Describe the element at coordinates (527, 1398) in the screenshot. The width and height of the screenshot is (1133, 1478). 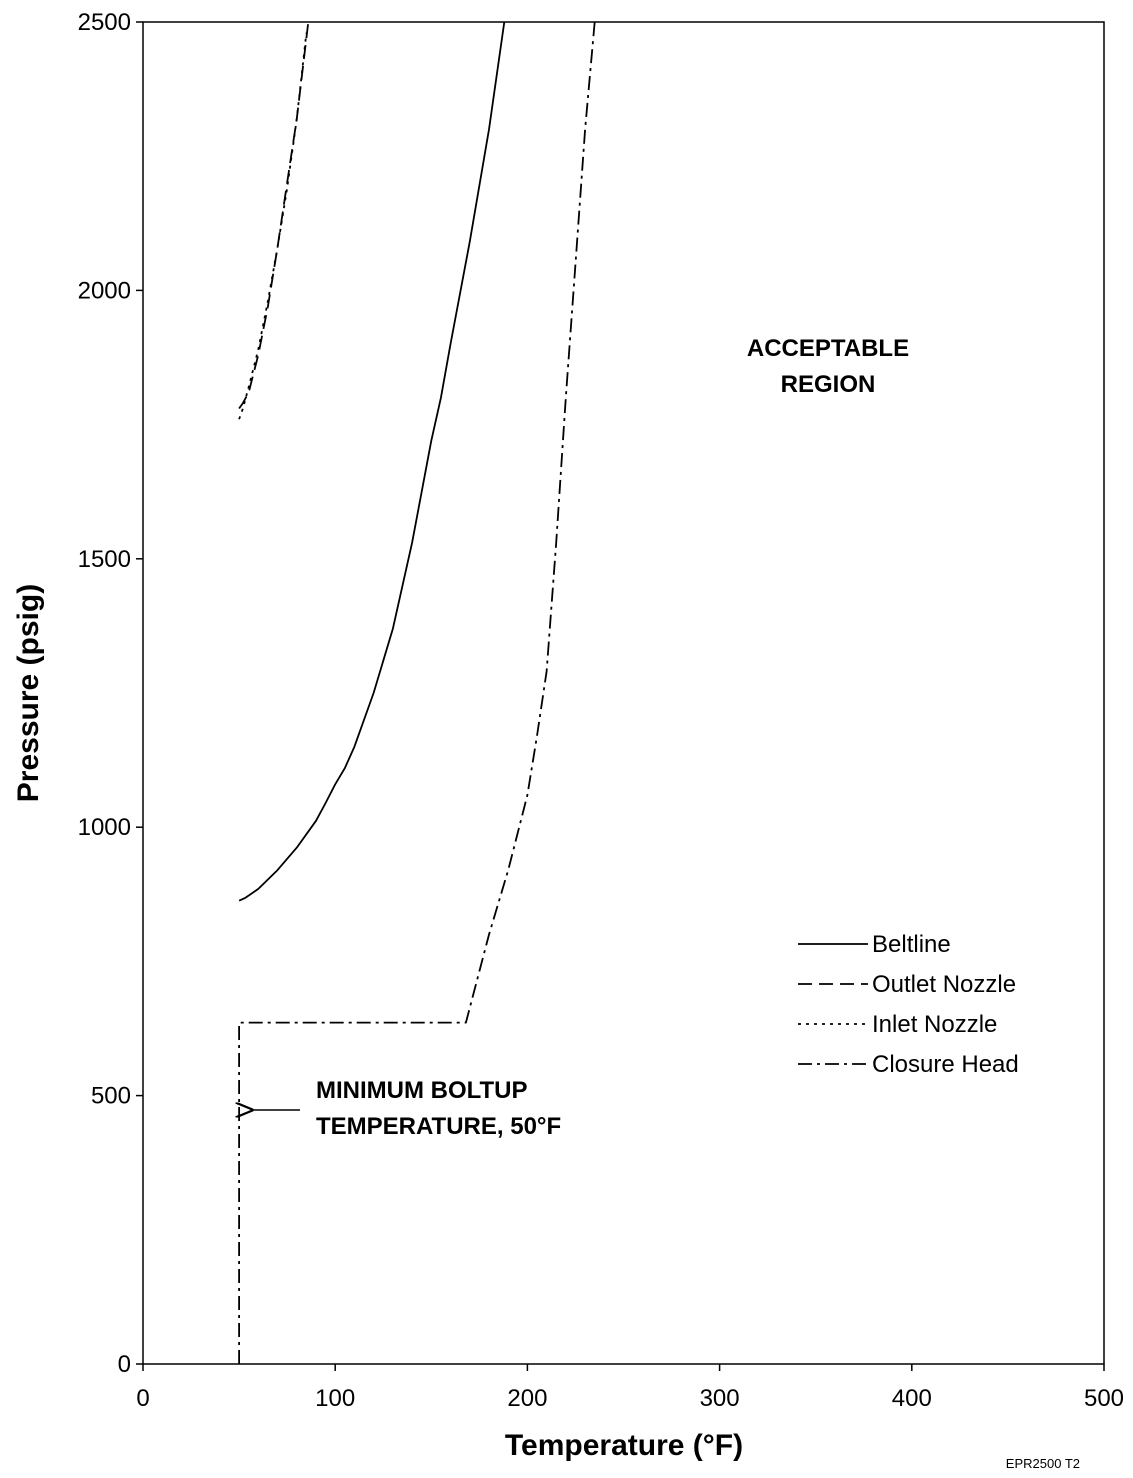
I see `x-tick-label: 200` at that location.